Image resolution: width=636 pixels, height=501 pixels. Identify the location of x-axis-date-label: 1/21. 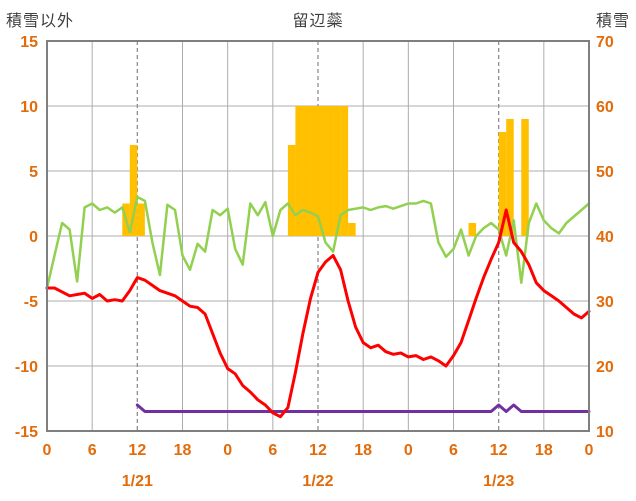
(137, 481).